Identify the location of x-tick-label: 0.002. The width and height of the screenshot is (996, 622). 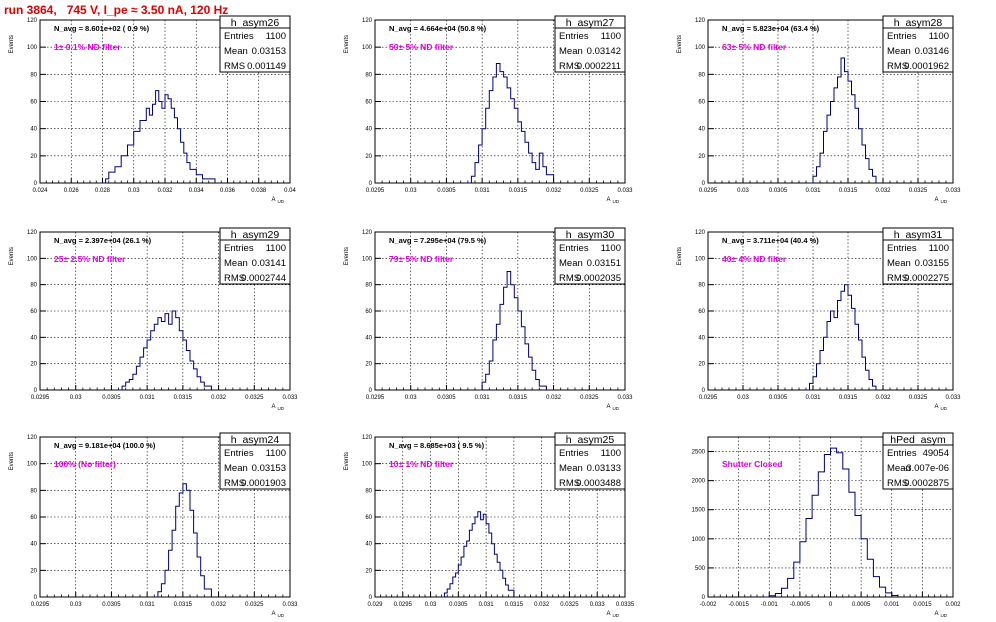
(953, 605).